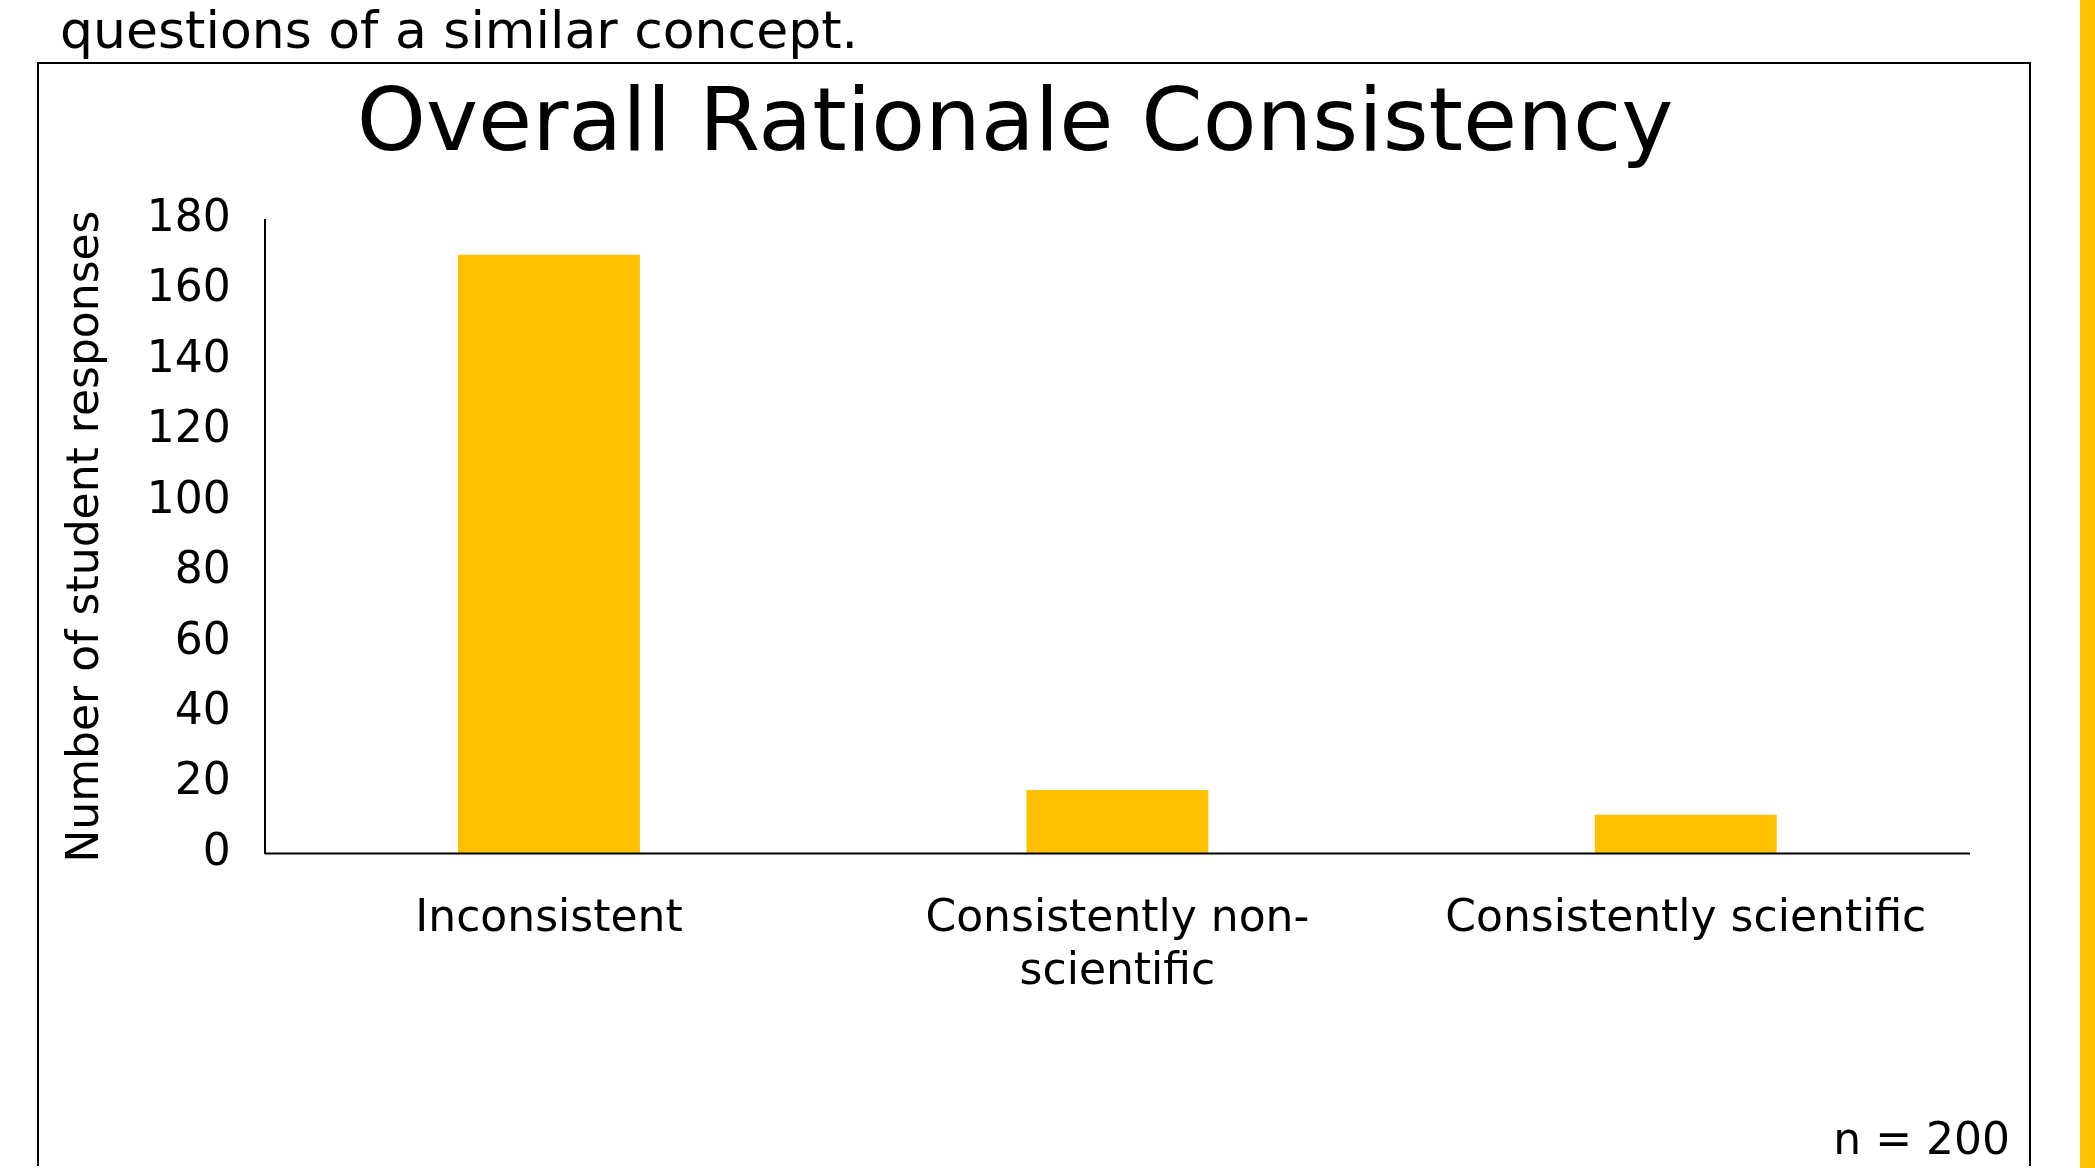 The image size is (2095, 1168). What do you see at coordinates (1117, 942) in the screenshot?
I see `x-tick-label: Consistently non-scientific` at bounding box center [1117, 942].